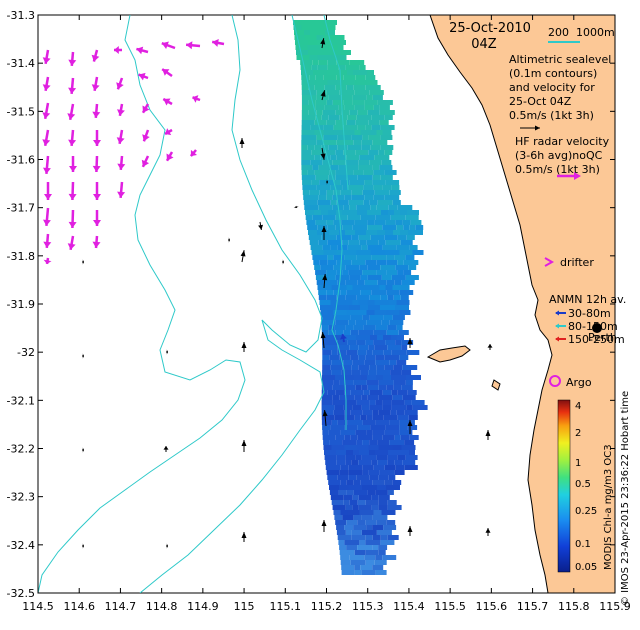 Image resolution: width=640 pixels, height=630 pixels. What do you see at coordinates (21, 111) in the screenshot?
I see `y-tick-label: -31.5` at bounding box center [21, 111].